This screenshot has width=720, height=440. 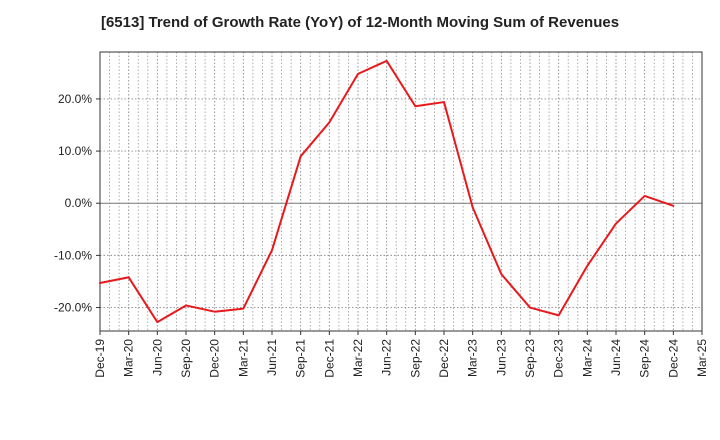 What do you see at coordinates (702, 358) in the screenshot?
I see `x-tick-label: Mar-25` at bounding box center [702, 358].